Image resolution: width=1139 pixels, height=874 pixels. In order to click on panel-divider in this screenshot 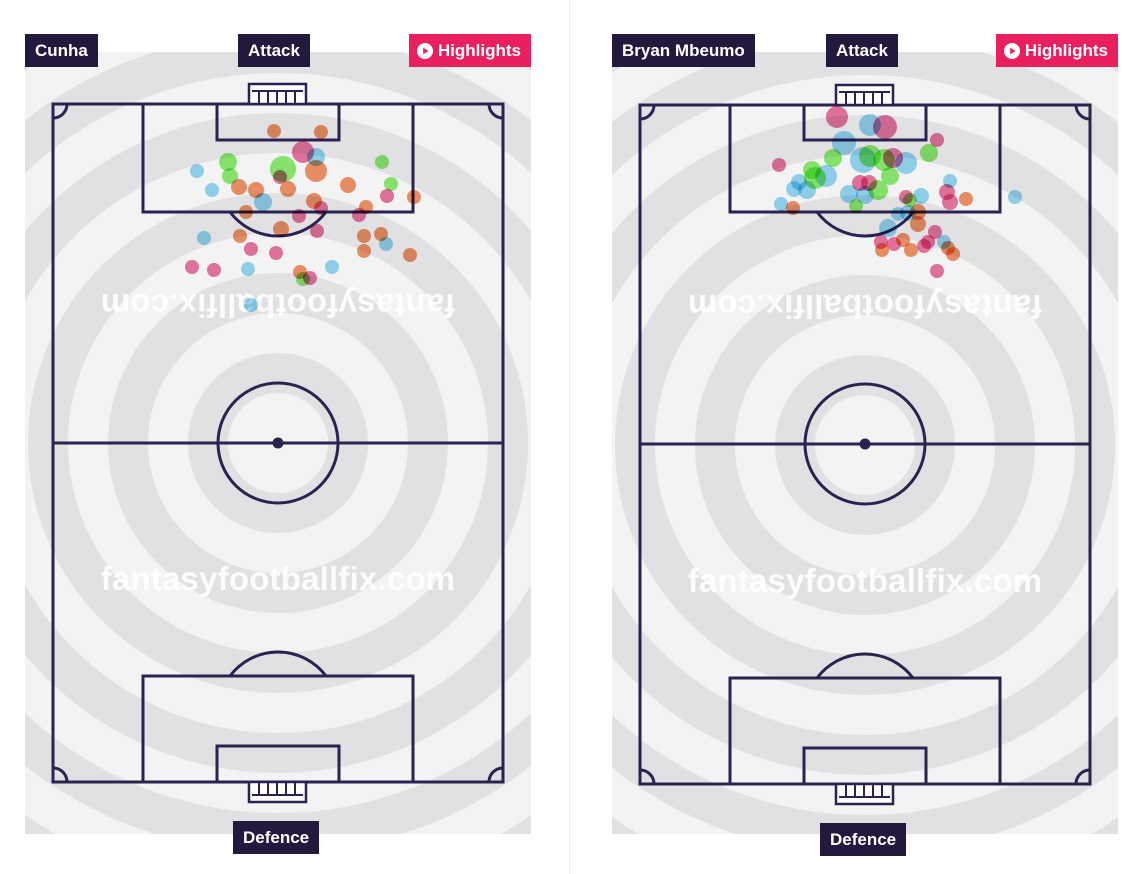, I will do `click(569, 437)`.